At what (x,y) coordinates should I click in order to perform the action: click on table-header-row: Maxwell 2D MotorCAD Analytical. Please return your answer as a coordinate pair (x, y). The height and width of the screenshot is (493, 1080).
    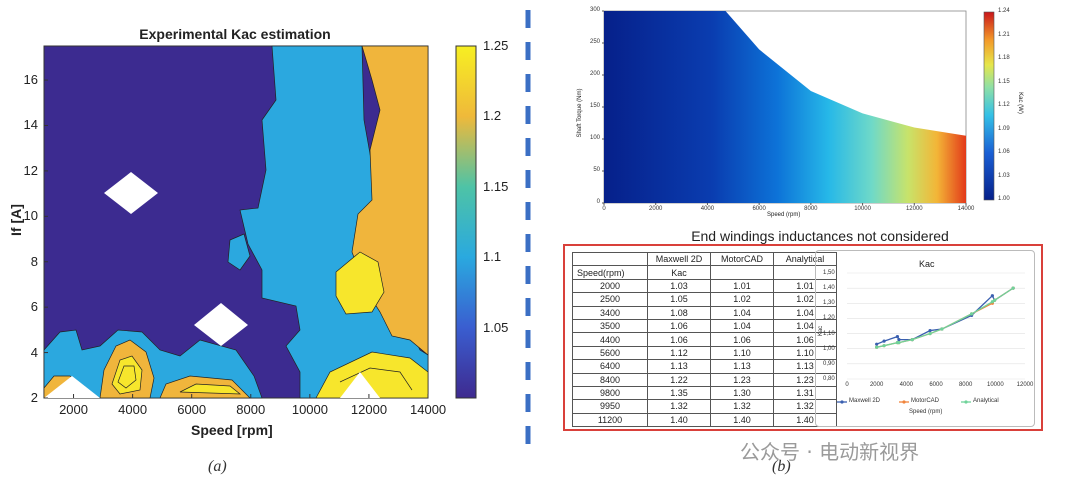
    Looking at the image, I should click on (704, 259).